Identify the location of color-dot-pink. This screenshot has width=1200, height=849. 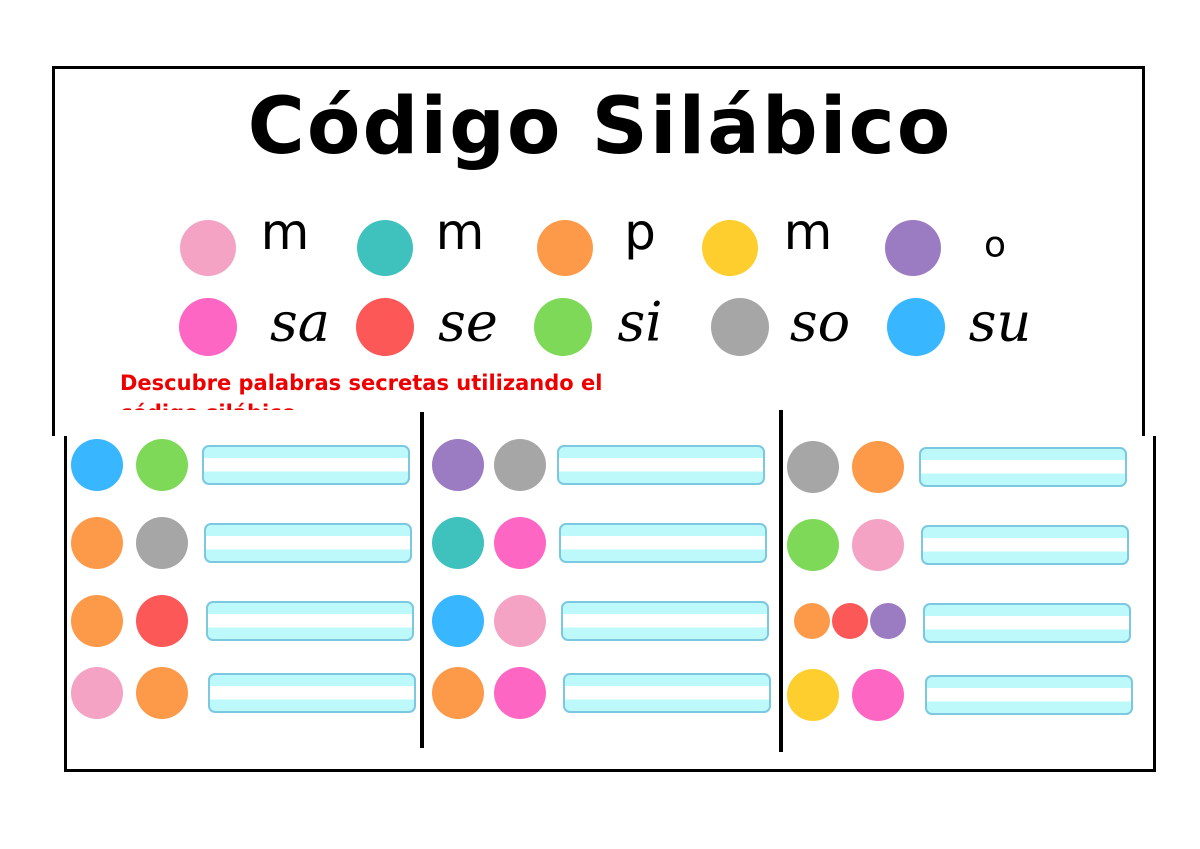
(208, 248).